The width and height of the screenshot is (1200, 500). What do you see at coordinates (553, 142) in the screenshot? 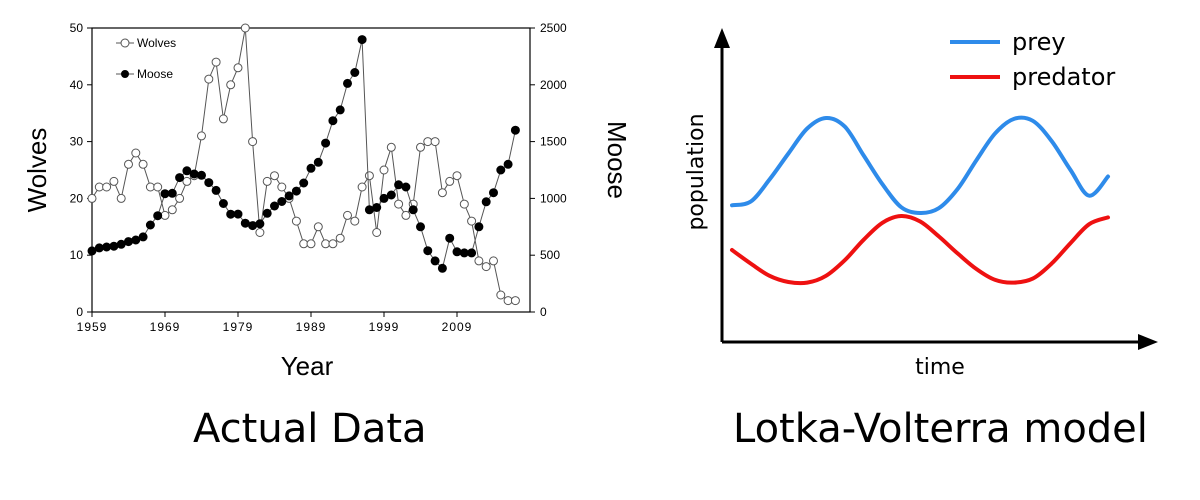
I see `y-tick-label-right: 1500` at bounding box center [553, 142].